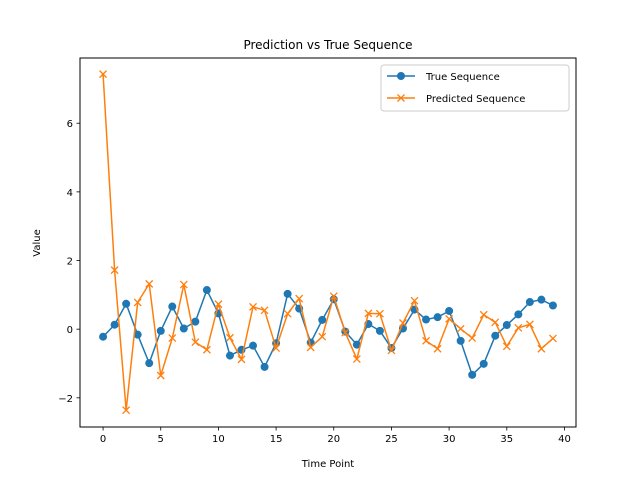 The width and height of the screenshot is (640, 480). Describe the element at coordinates (328, 332) in the screenshot. I see `series-line` at that location.